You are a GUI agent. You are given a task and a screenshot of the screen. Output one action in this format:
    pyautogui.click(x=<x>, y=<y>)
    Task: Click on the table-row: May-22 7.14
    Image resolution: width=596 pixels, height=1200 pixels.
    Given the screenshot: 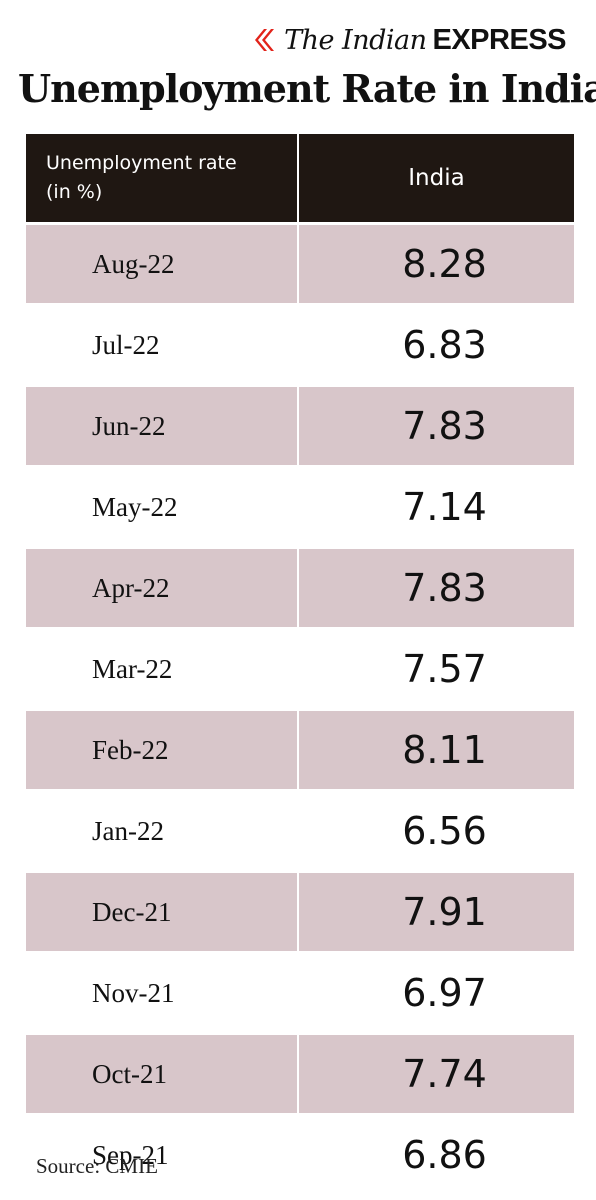 What is the action you would take?
    pyautogui.click(x=300, y=506)
    